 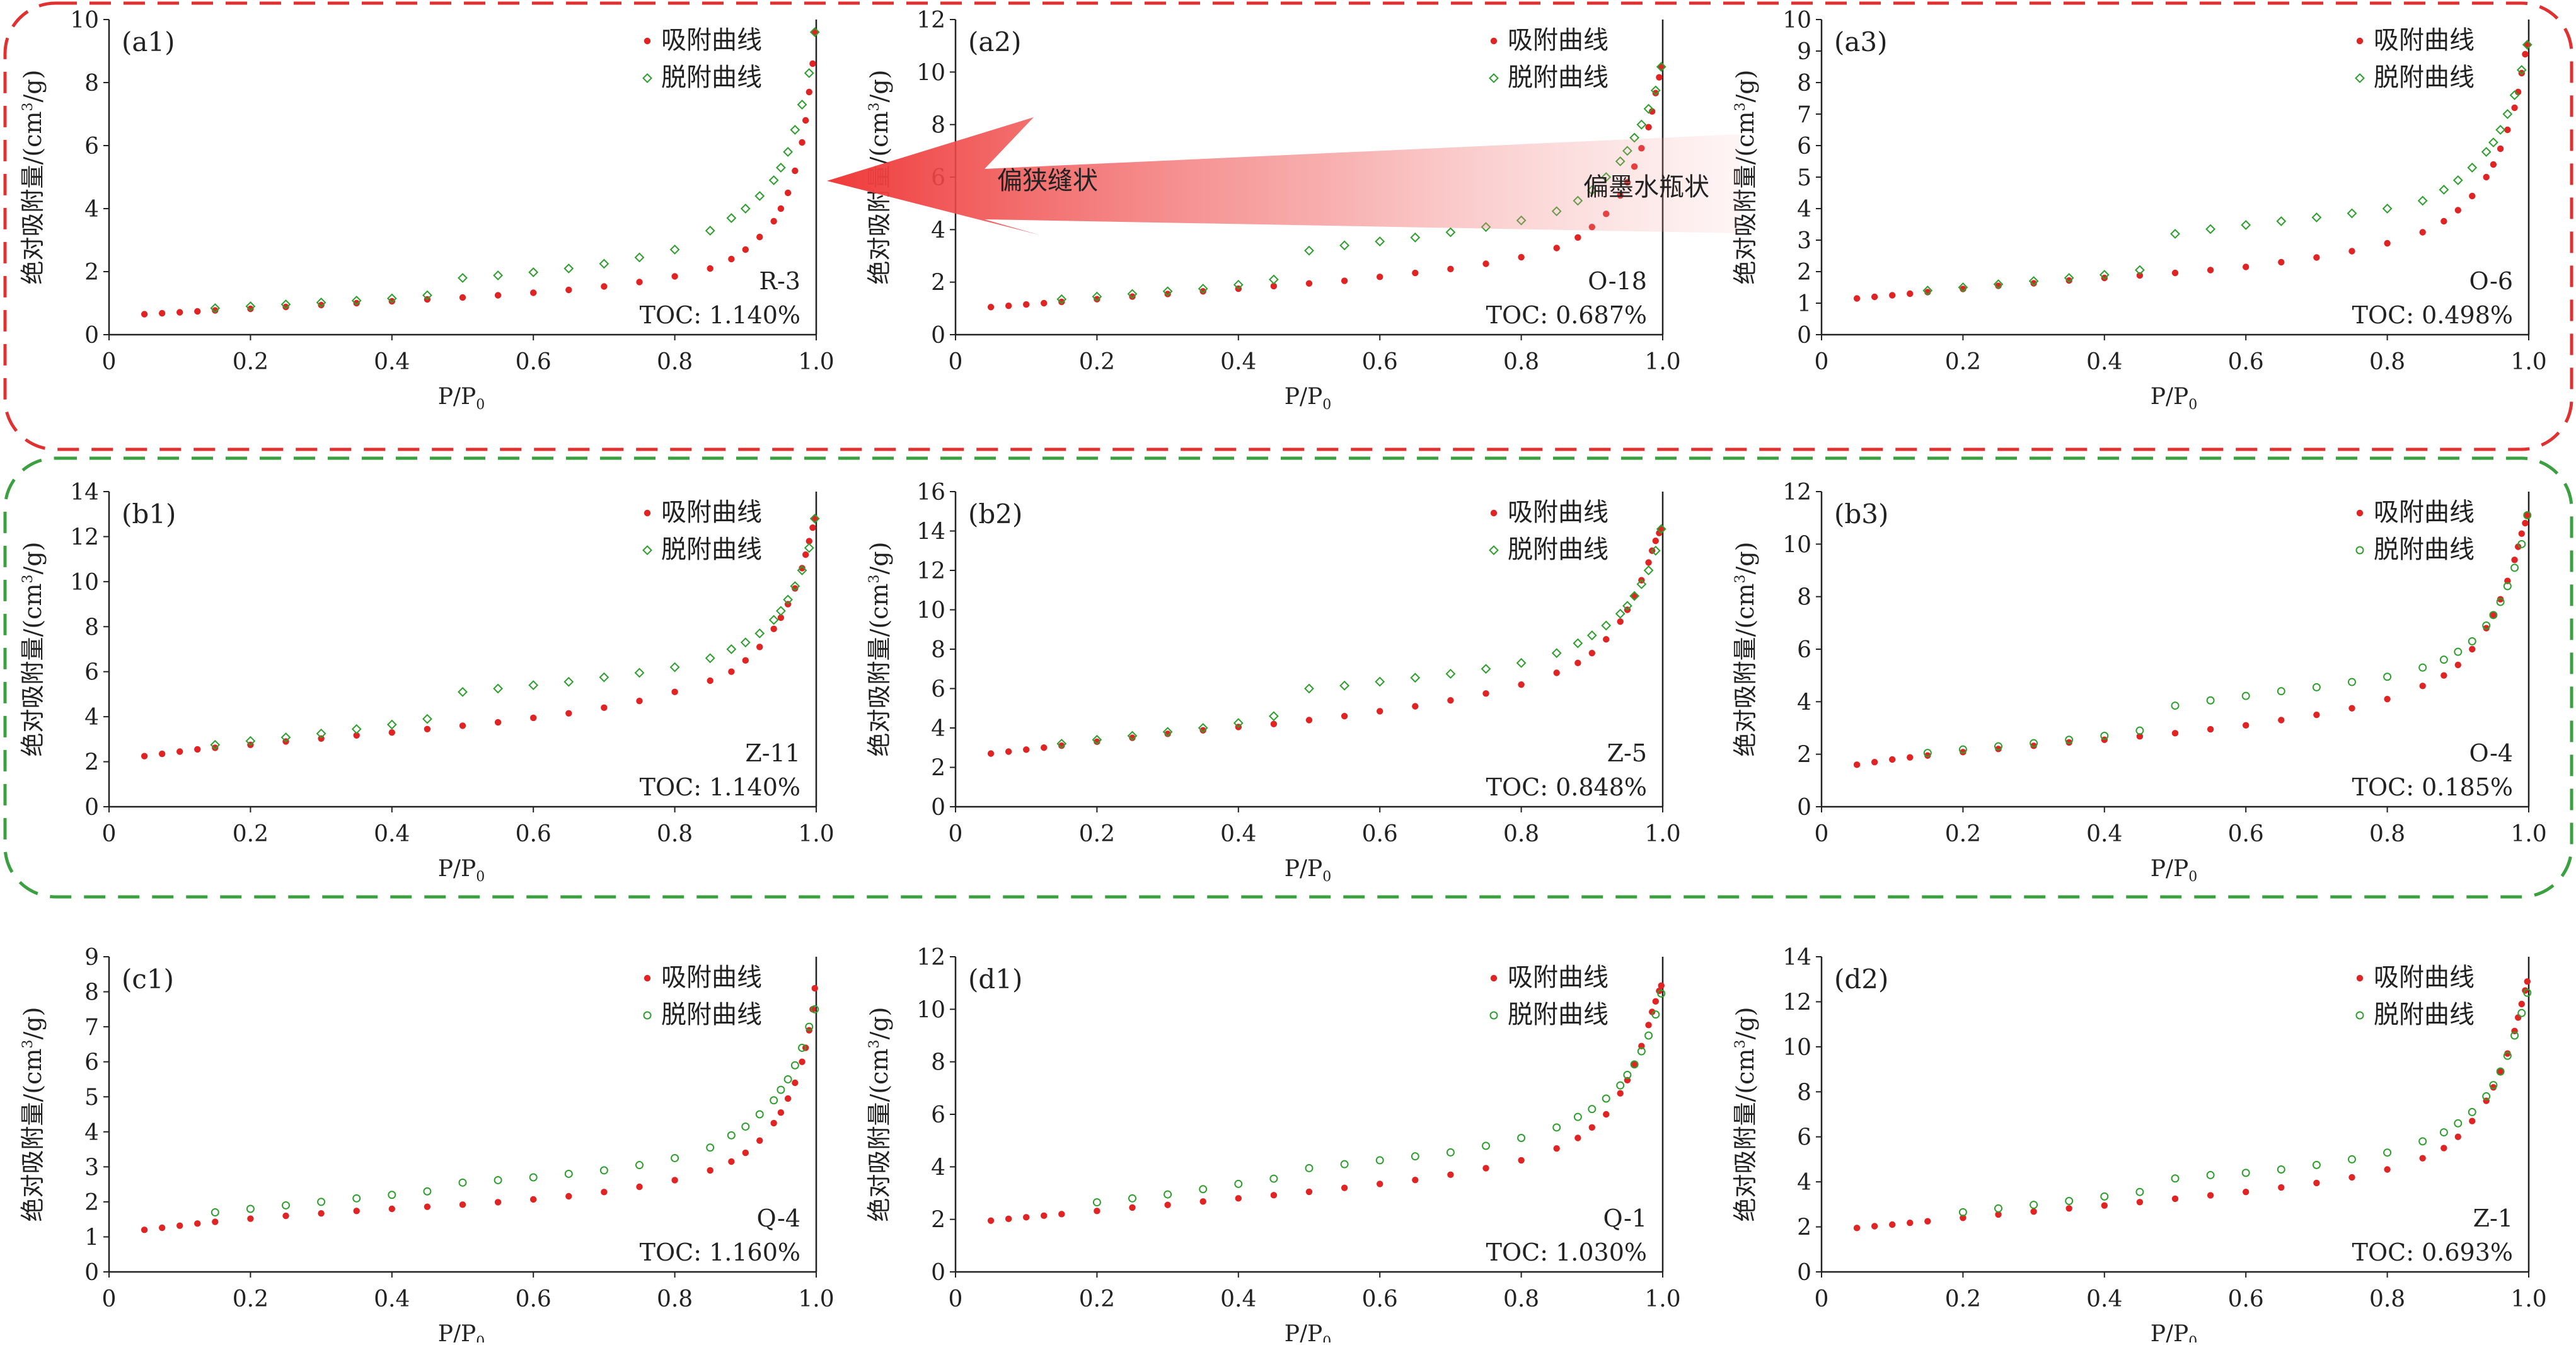 I want to click on adsorption-series, so click(x=1326, y=641).